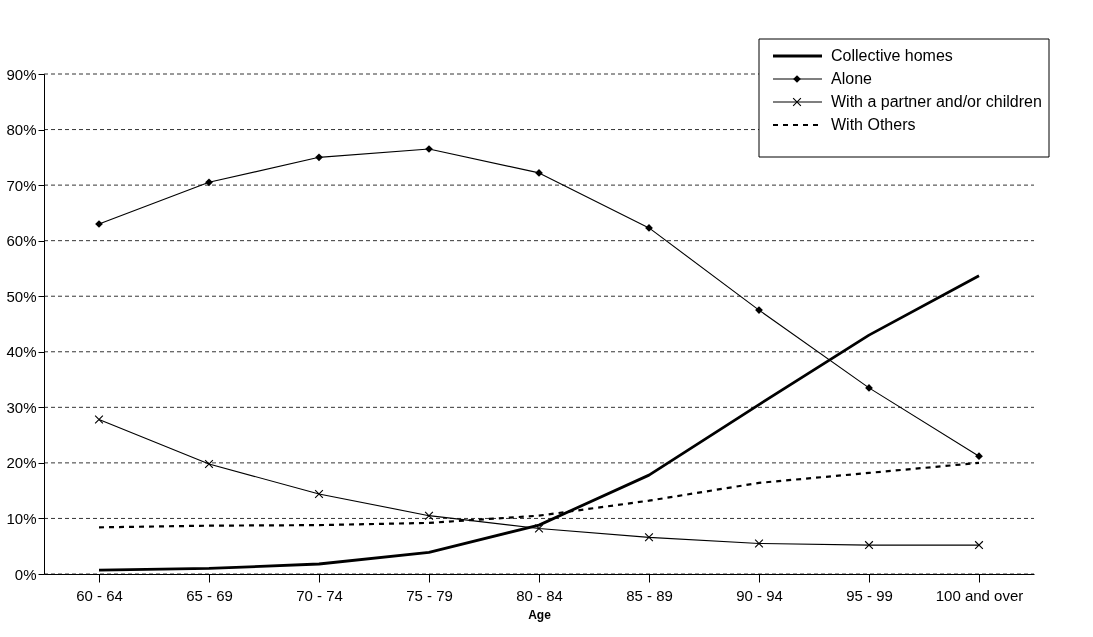 The width and height of the screenshot is (1093, 637). Describe the element at coordinates (21, 463) in the screenshot. I see `y-tick-label: 20%` at that location.